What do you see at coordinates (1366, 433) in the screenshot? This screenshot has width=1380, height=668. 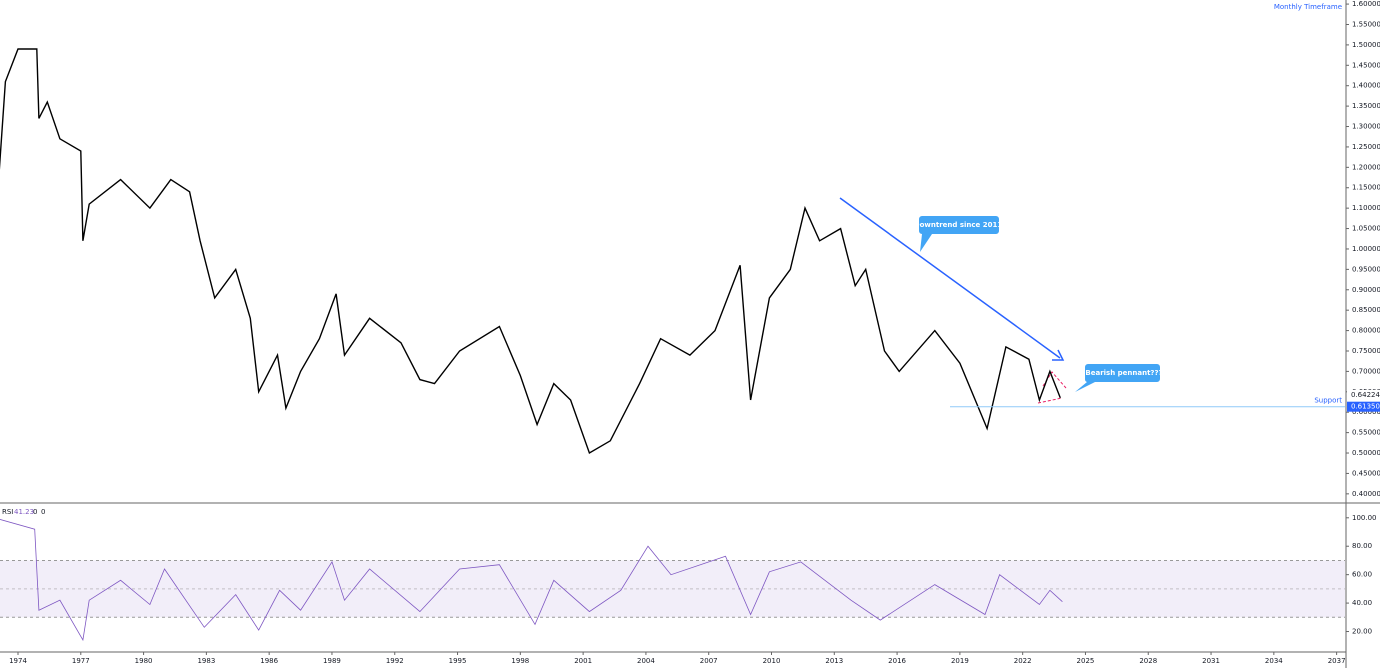 I see `y-tick-label: 0.55000` at bounding box center [1366, 433].